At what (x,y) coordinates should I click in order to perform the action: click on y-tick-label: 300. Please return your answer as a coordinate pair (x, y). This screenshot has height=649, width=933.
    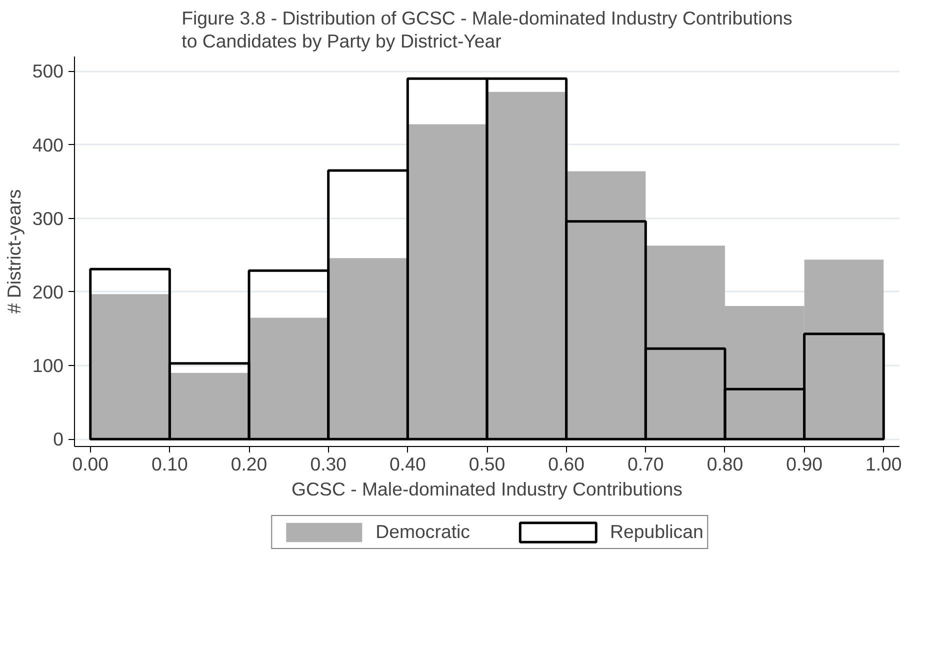
    Looking at the image, I should click on (48, 218).